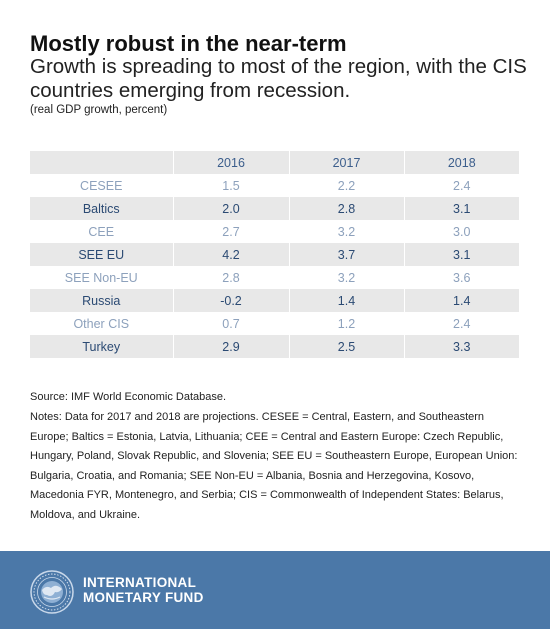 Image resolution: width=550 pixels, height=629 pixels. I want to click on header-2018: 2018, so click(461, 162).